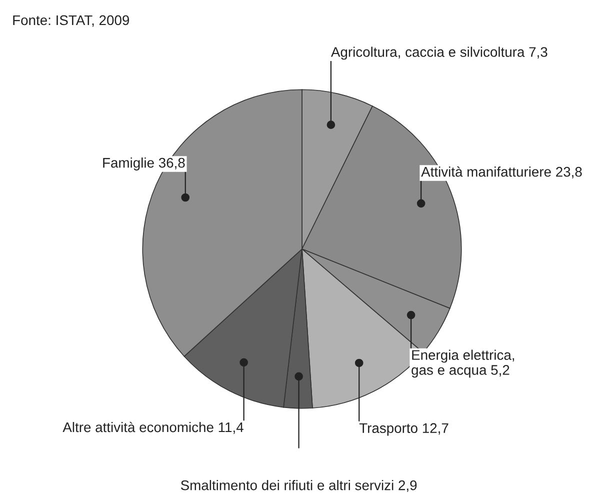  What do you see at coordinates (439, 53) in the screenshot?
I see `slice-label: Agricoltura, caccia e silvicoltura 7,3` at bounding box center [439, 53].